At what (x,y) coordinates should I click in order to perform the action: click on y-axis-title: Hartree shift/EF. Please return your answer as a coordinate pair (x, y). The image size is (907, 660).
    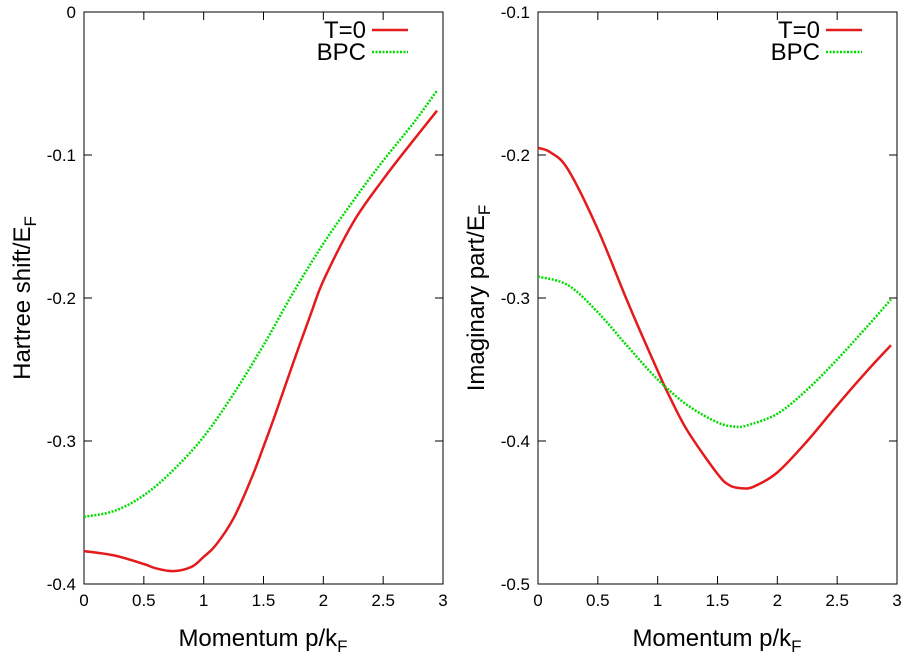
    Looking at the image, I should click on (24, 298).